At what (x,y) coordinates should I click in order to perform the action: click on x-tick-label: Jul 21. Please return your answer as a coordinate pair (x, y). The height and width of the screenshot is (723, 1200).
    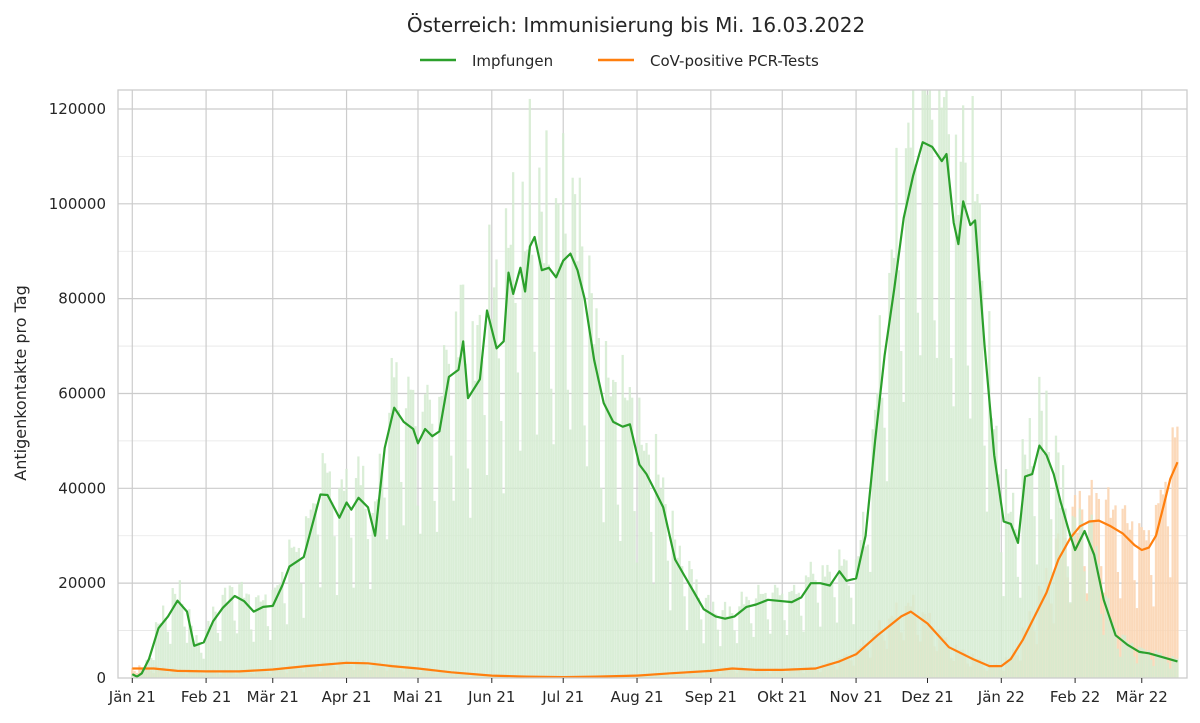
    Looking at the image, I should click on (562, 697).